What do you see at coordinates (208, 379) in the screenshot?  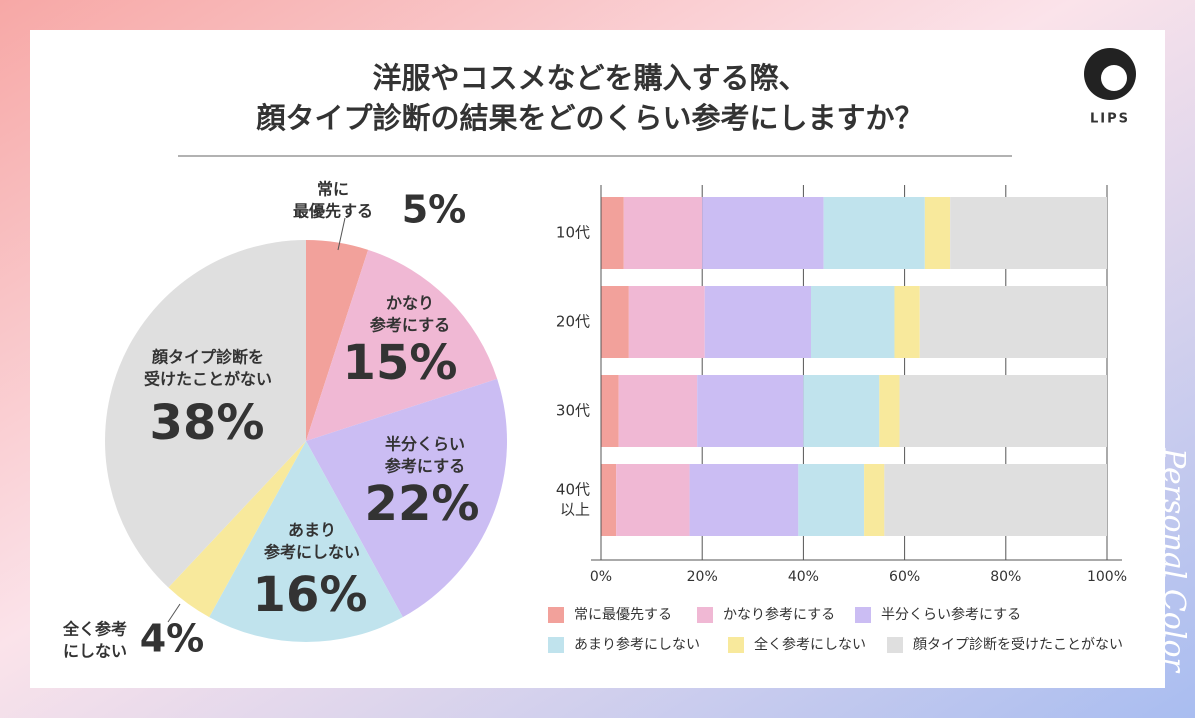 I see `slice-label: 受けたことがない` at bounding box center [208, 379].